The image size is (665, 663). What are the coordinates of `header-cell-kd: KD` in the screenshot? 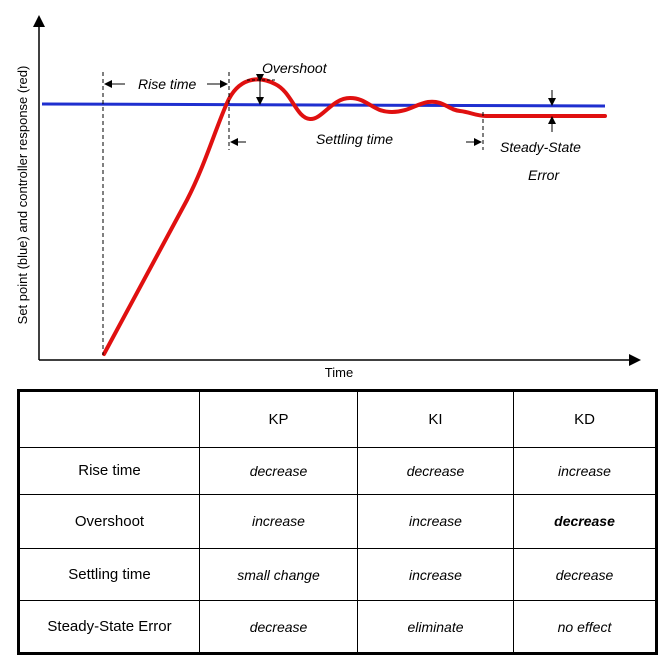 It's located at (585, 419).